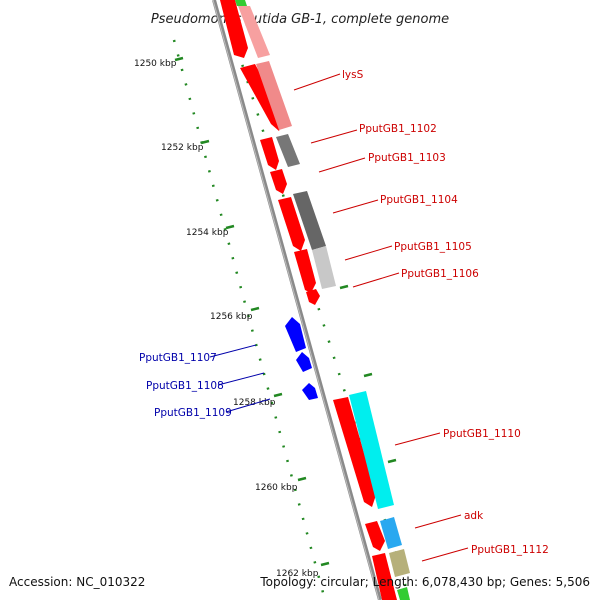 Image resolution: width=600 pixels, height=600 pixels. I want to click on reverse-gene-arrows, so click(301, 358).